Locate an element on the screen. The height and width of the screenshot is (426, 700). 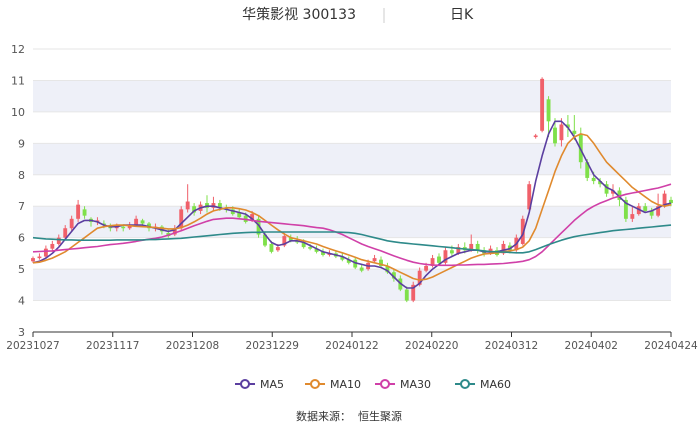
x-tick-label: 20231117 is located at coordinates (112, 346).